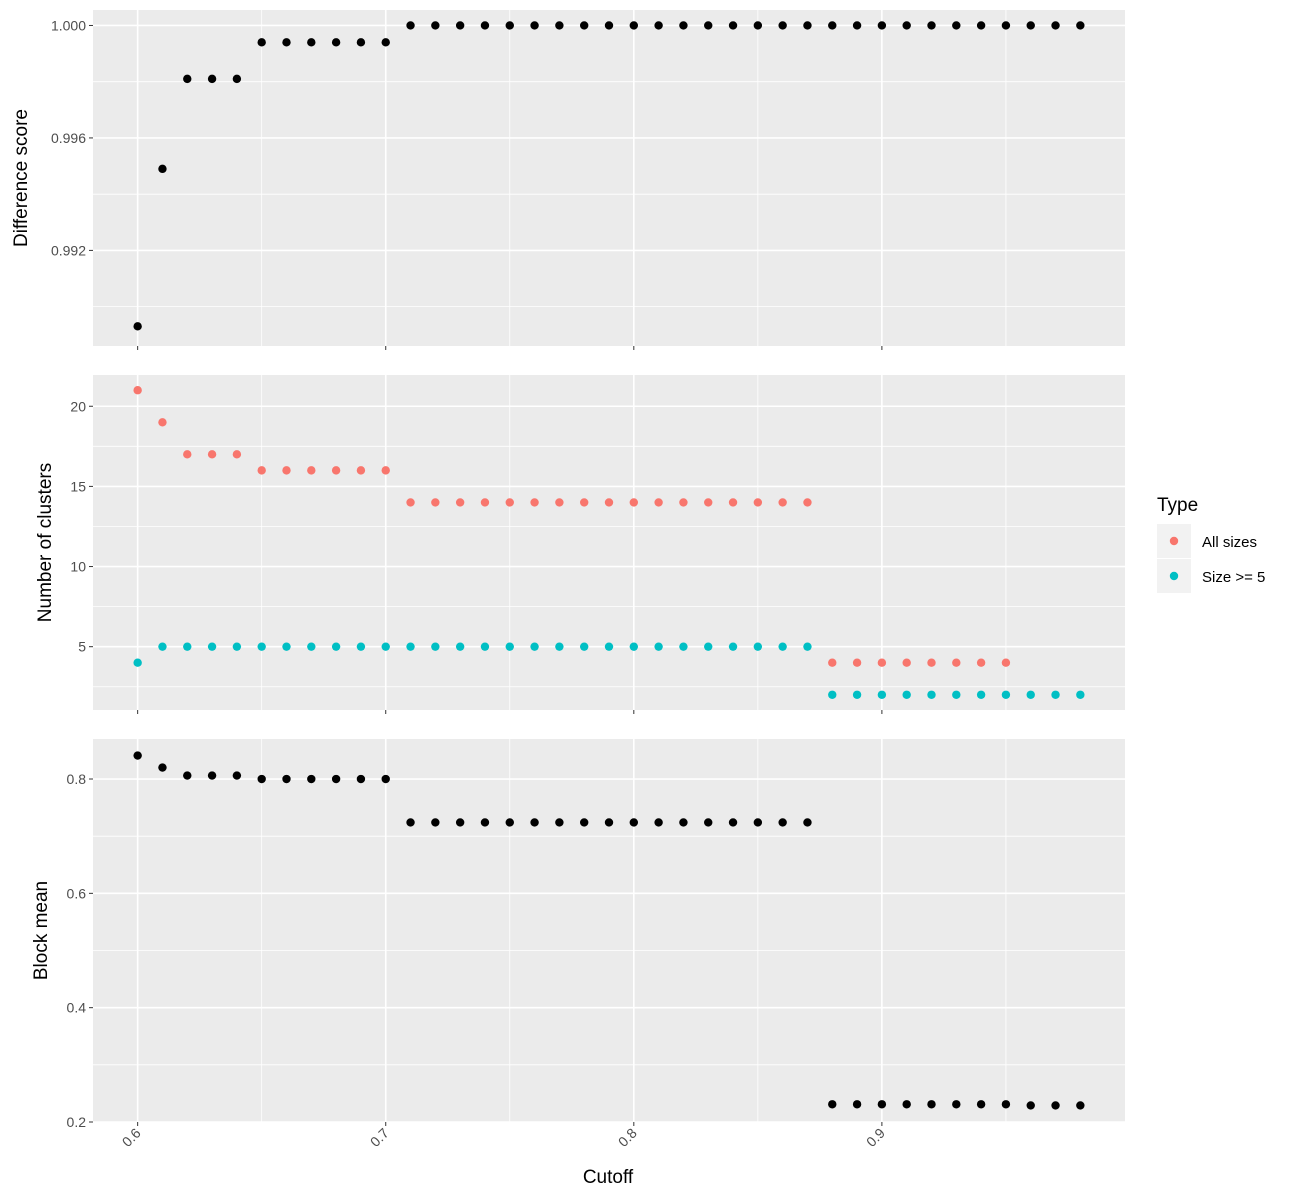 The height and width of the screenshot is (1200, 1300). I want to click on y-axis-title: Number of clusters, so click(45, 542).